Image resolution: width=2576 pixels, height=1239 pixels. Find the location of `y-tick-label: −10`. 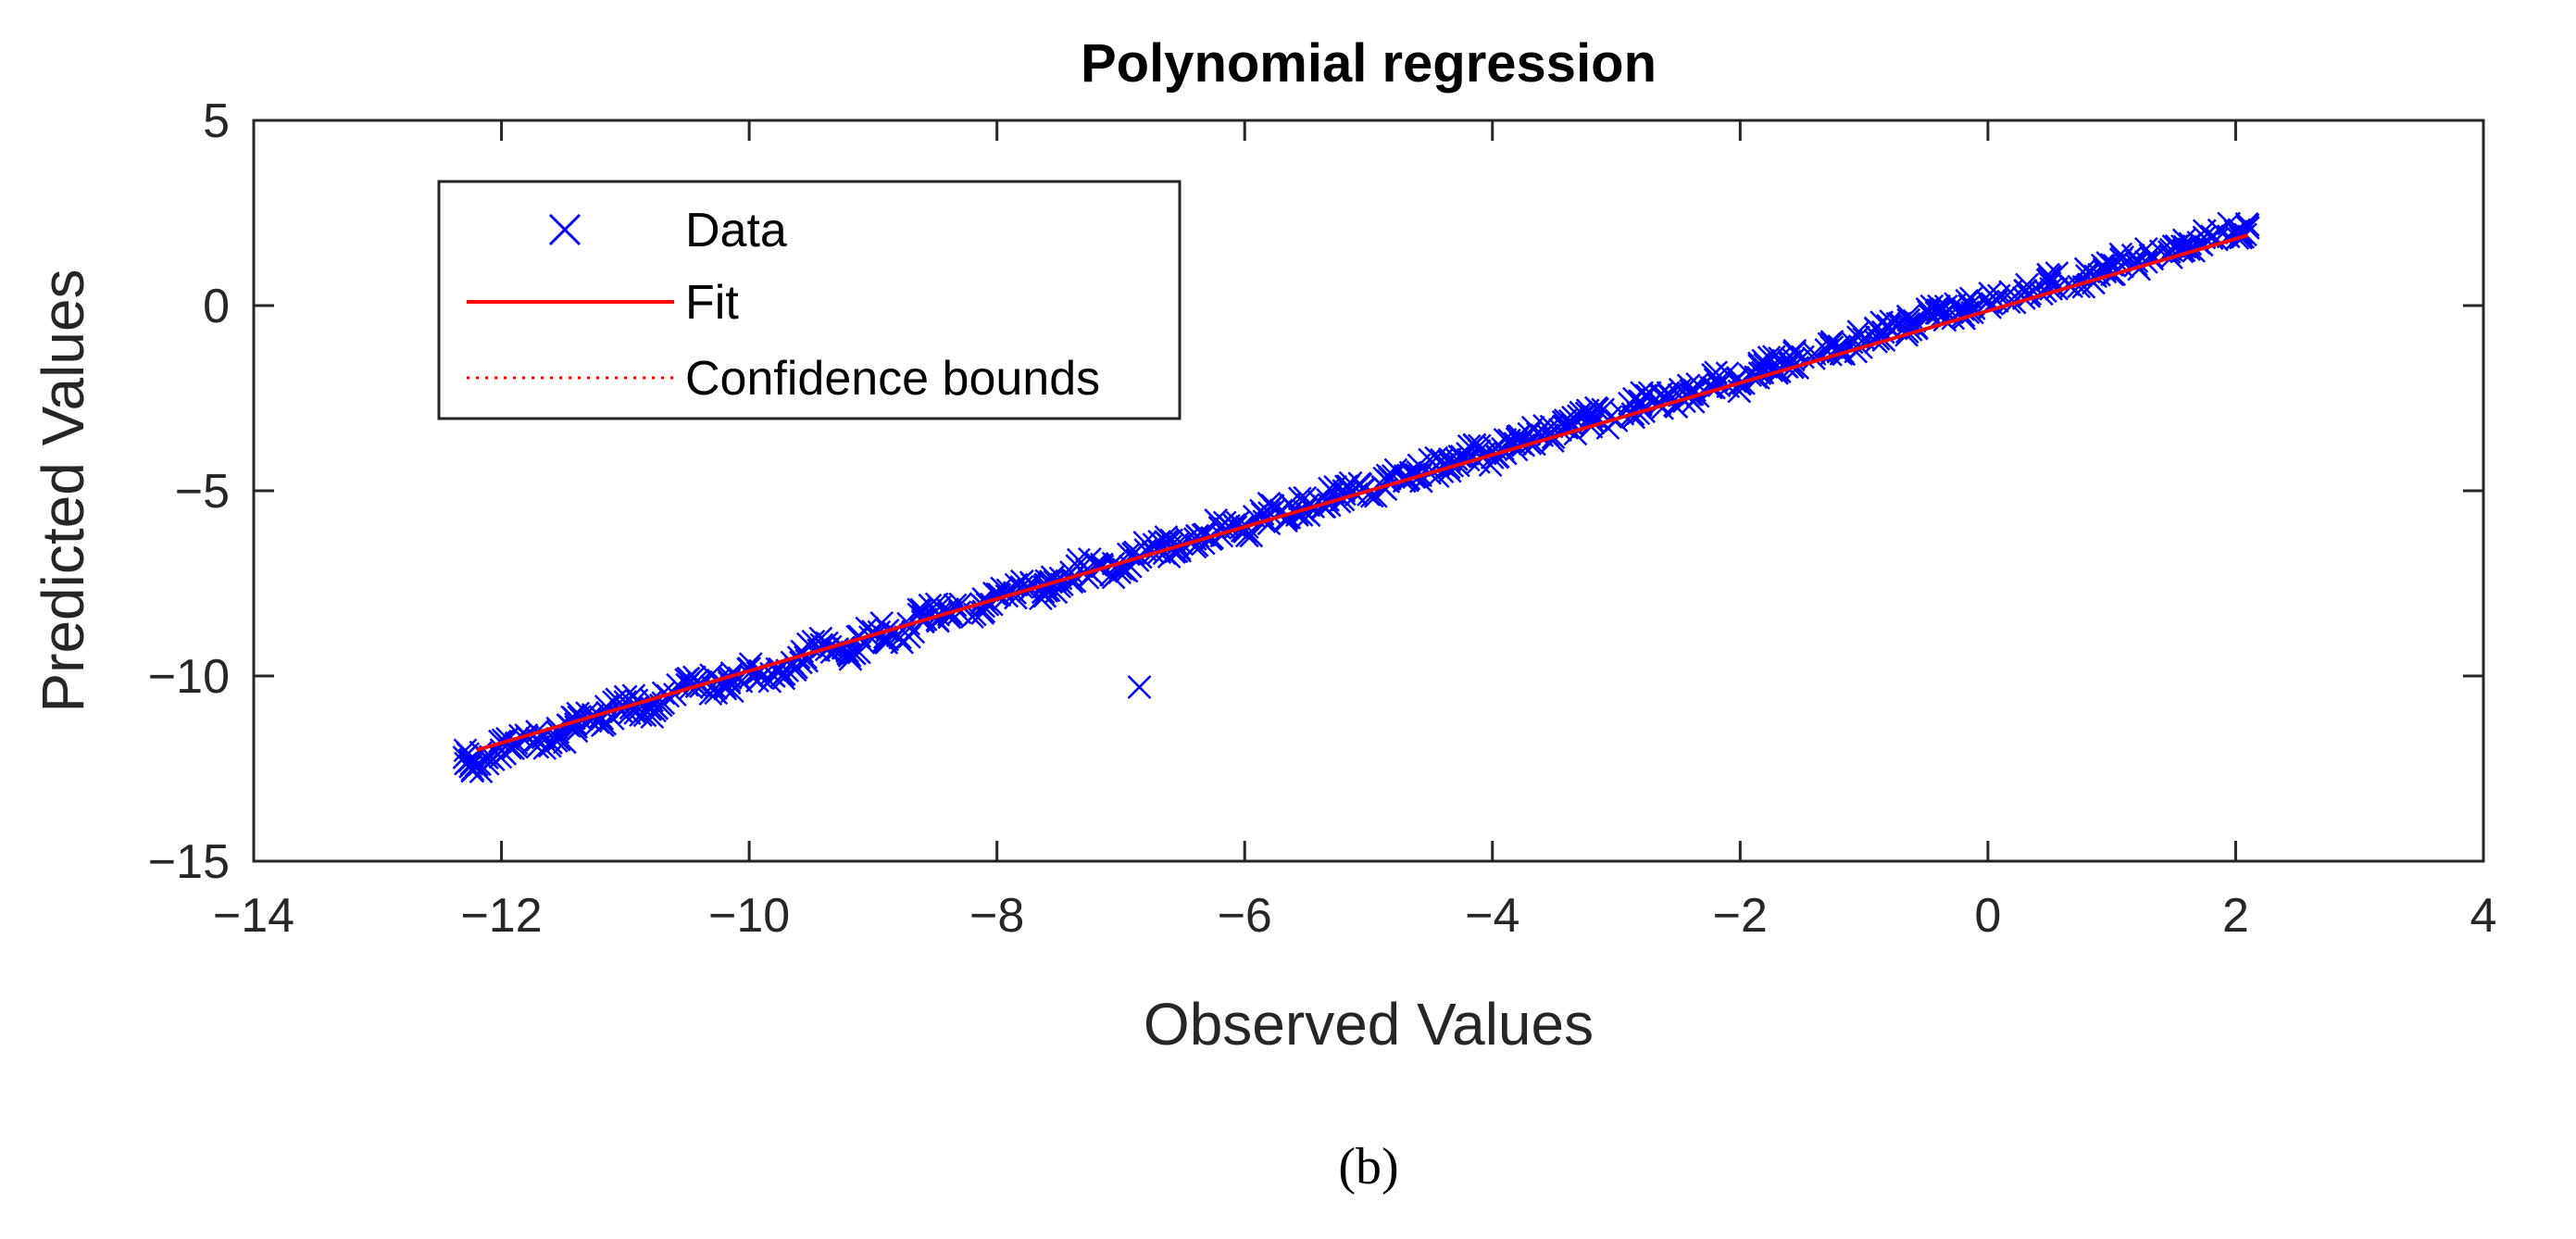

y-tick-label: −10 is located at coordinates (189, 677).